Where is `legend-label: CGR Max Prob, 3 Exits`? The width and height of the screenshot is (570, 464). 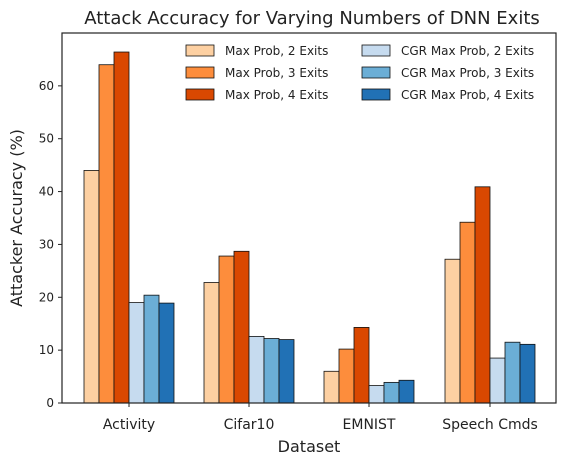
legend-label: CGR Max Prob, 3 Exits is located at coordinates (467, 73).